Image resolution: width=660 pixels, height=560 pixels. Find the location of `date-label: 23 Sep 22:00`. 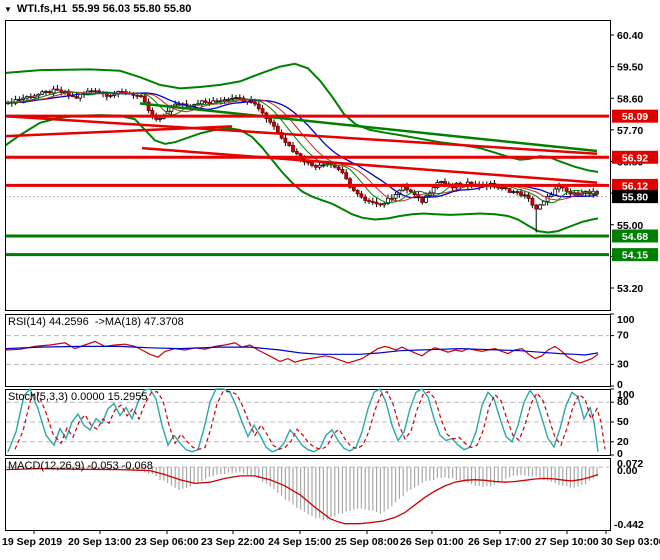

date-label: 23 Sep 22:00 is located at coordinates (233, 542).